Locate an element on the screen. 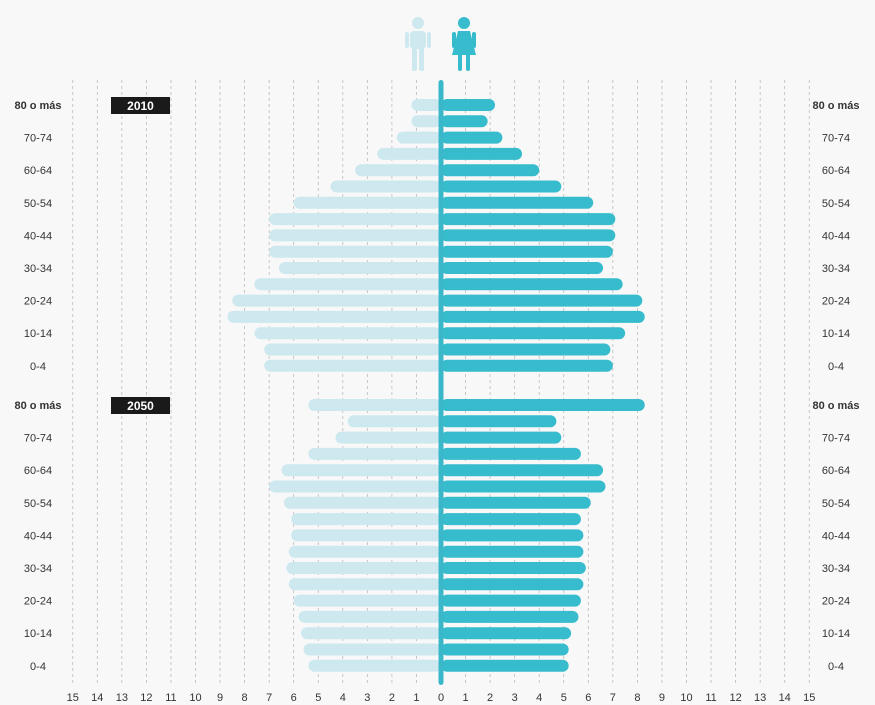 Image resolution: width=875 pixels, height=705 pixels. age-label-right: 80 o más is located at coordinates (835, 106).